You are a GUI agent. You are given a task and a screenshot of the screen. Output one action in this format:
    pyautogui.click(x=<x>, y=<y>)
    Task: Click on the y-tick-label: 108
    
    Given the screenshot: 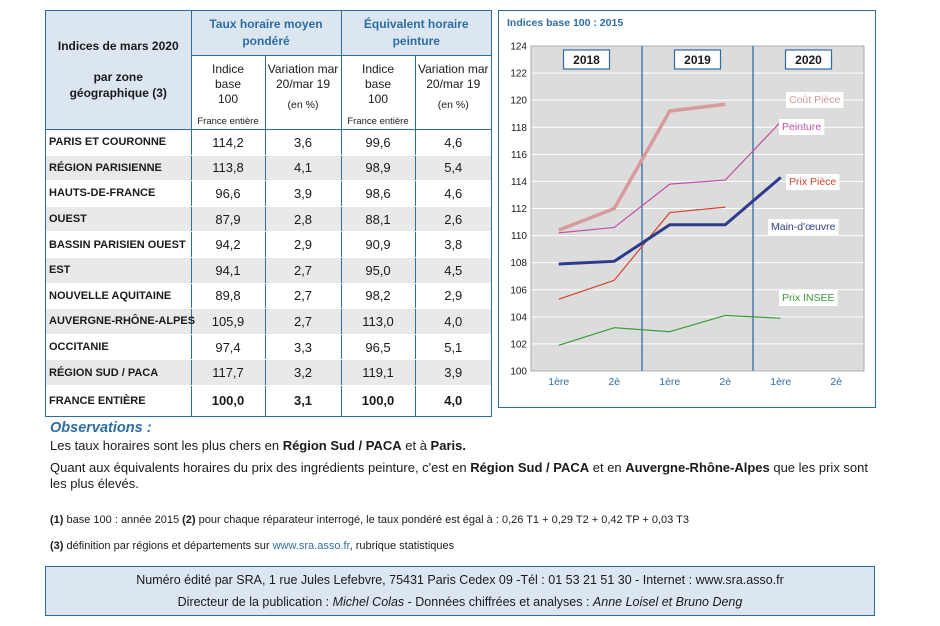 What is the action you would take?
    pyautogui.click(x=518, y=263)
    